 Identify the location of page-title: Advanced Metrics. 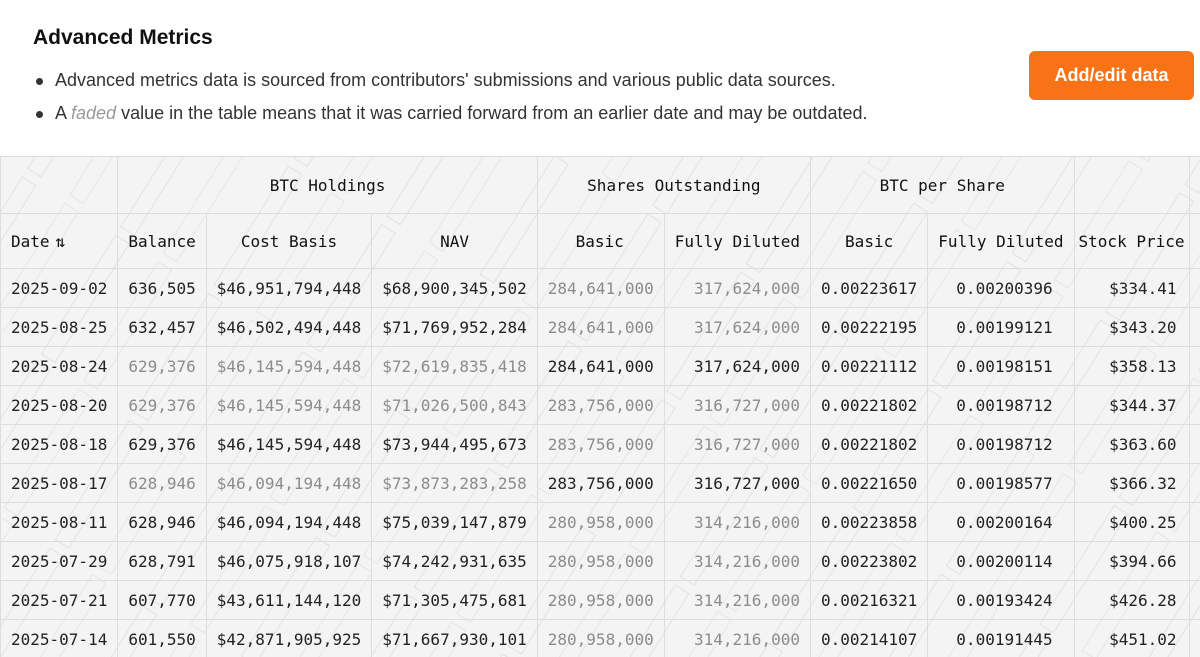
(123, 37).